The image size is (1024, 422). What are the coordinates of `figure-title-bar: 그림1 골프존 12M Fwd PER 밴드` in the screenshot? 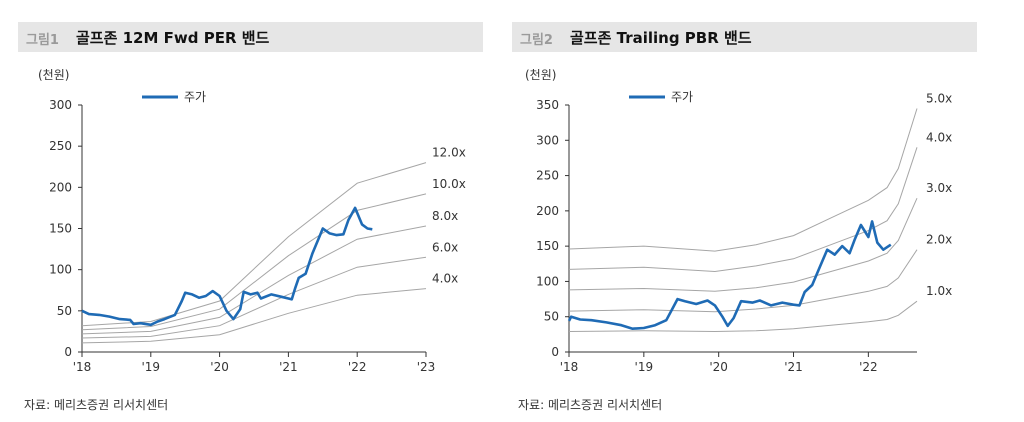 It's located at (250, 37).